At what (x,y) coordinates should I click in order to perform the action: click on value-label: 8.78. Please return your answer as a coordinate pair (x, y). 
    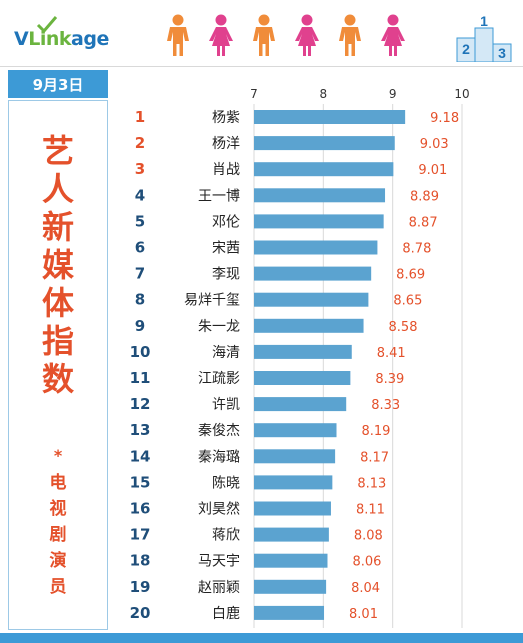
    Looking at the image, I should click on (416, 249).